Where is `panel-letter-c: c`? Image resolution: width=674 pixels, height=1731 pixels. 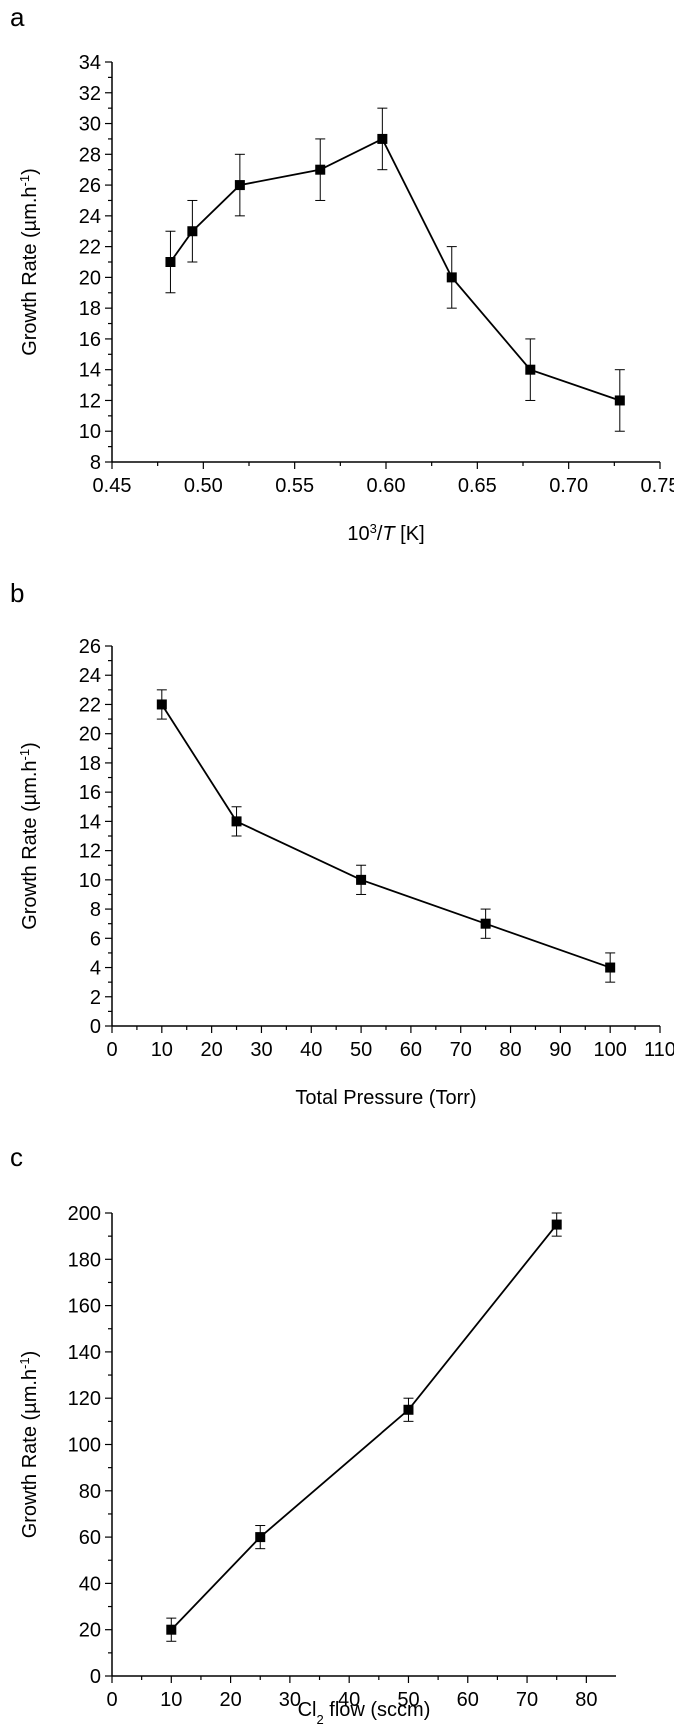 panel-letter-c: c is located at coordinates (16, 1157).